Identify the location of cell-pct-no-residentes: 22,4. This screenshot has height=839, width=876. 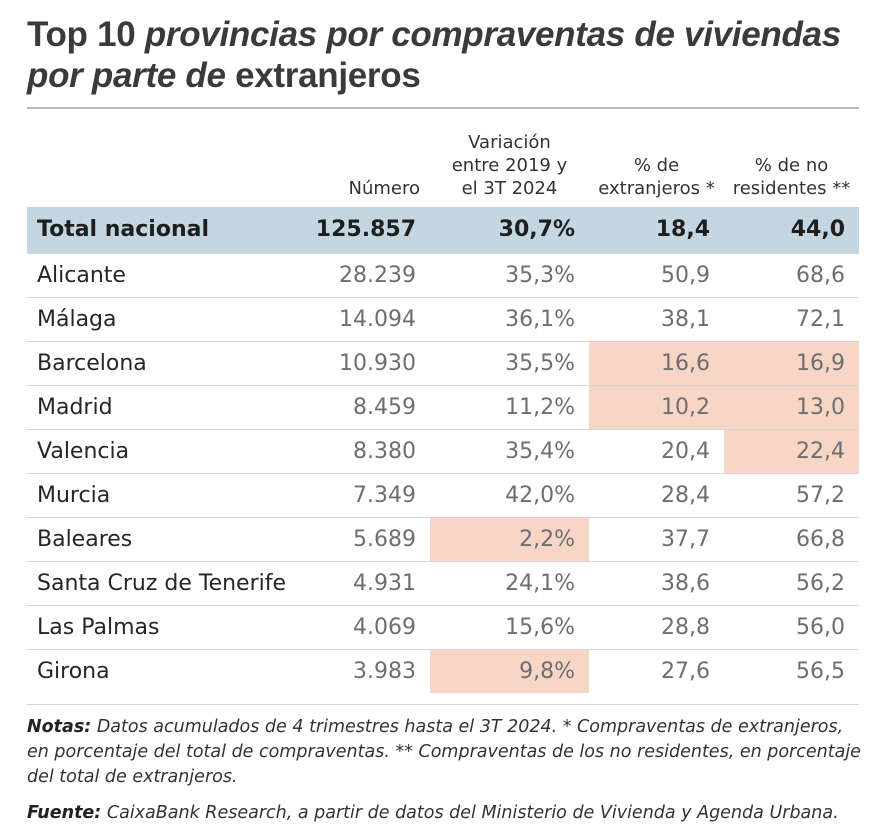
(791, 450).